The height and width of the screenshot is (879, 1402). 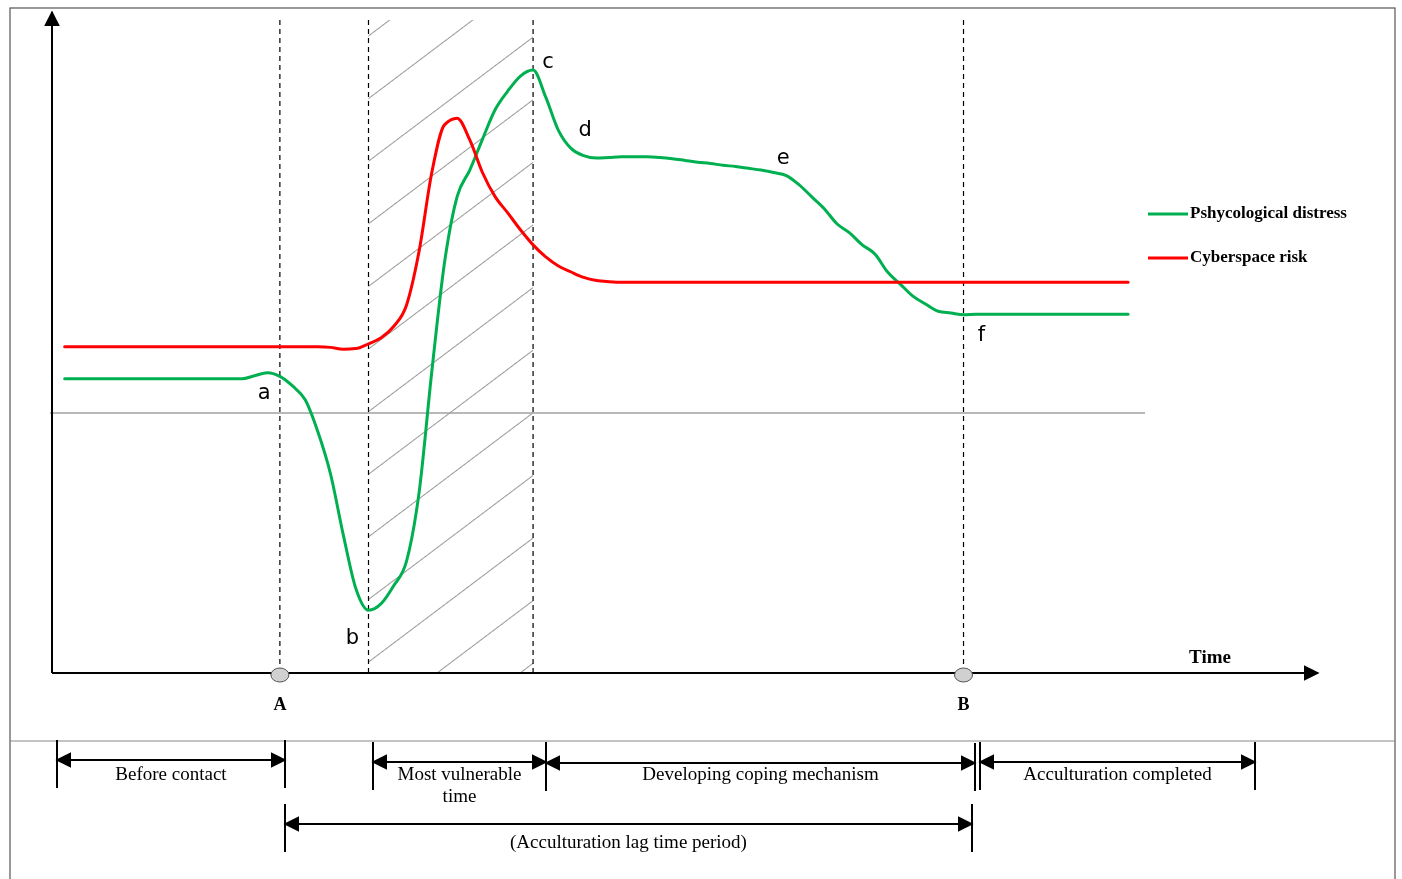 What do you see at coordinates (352, 637) in the screenshot?
I see `annotation: b` at bounding box center [352, 637].